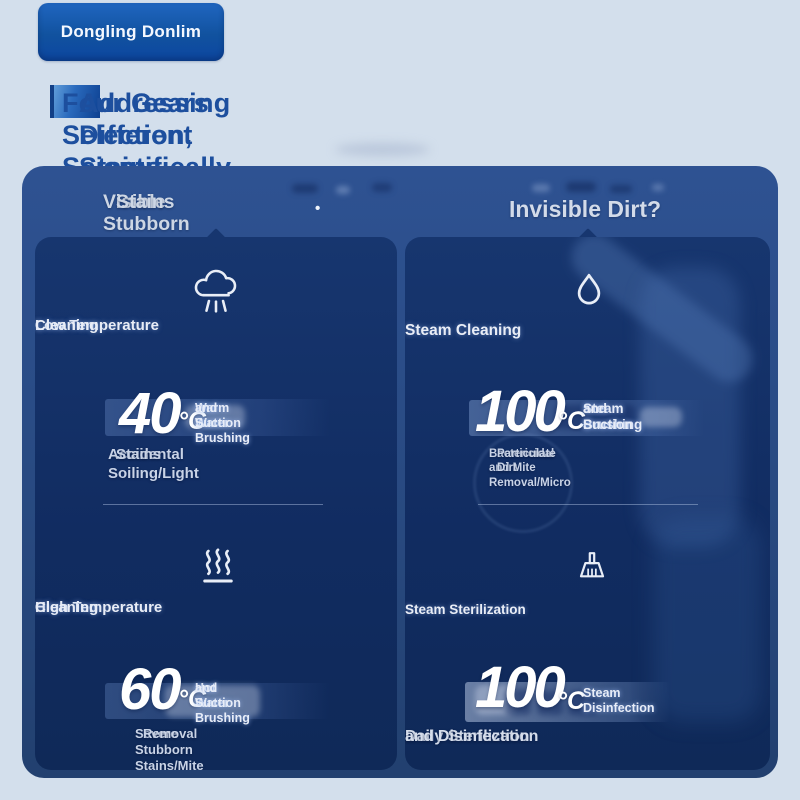 The image size is (800, 800). Describe the element at coordinates (585, 209) in the screenshot. I see `column-header-invisible-dirt: Invisible Dirt?` at that location.